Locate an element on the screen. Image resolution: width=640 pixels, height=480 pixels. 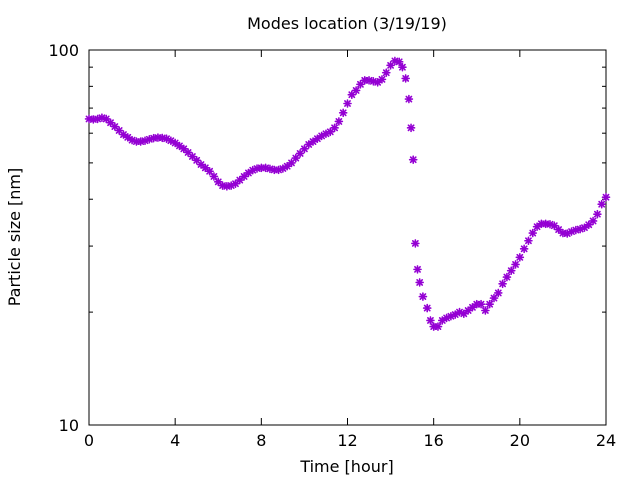
x-tick-label: 0 is located at coordinates (89, 440).